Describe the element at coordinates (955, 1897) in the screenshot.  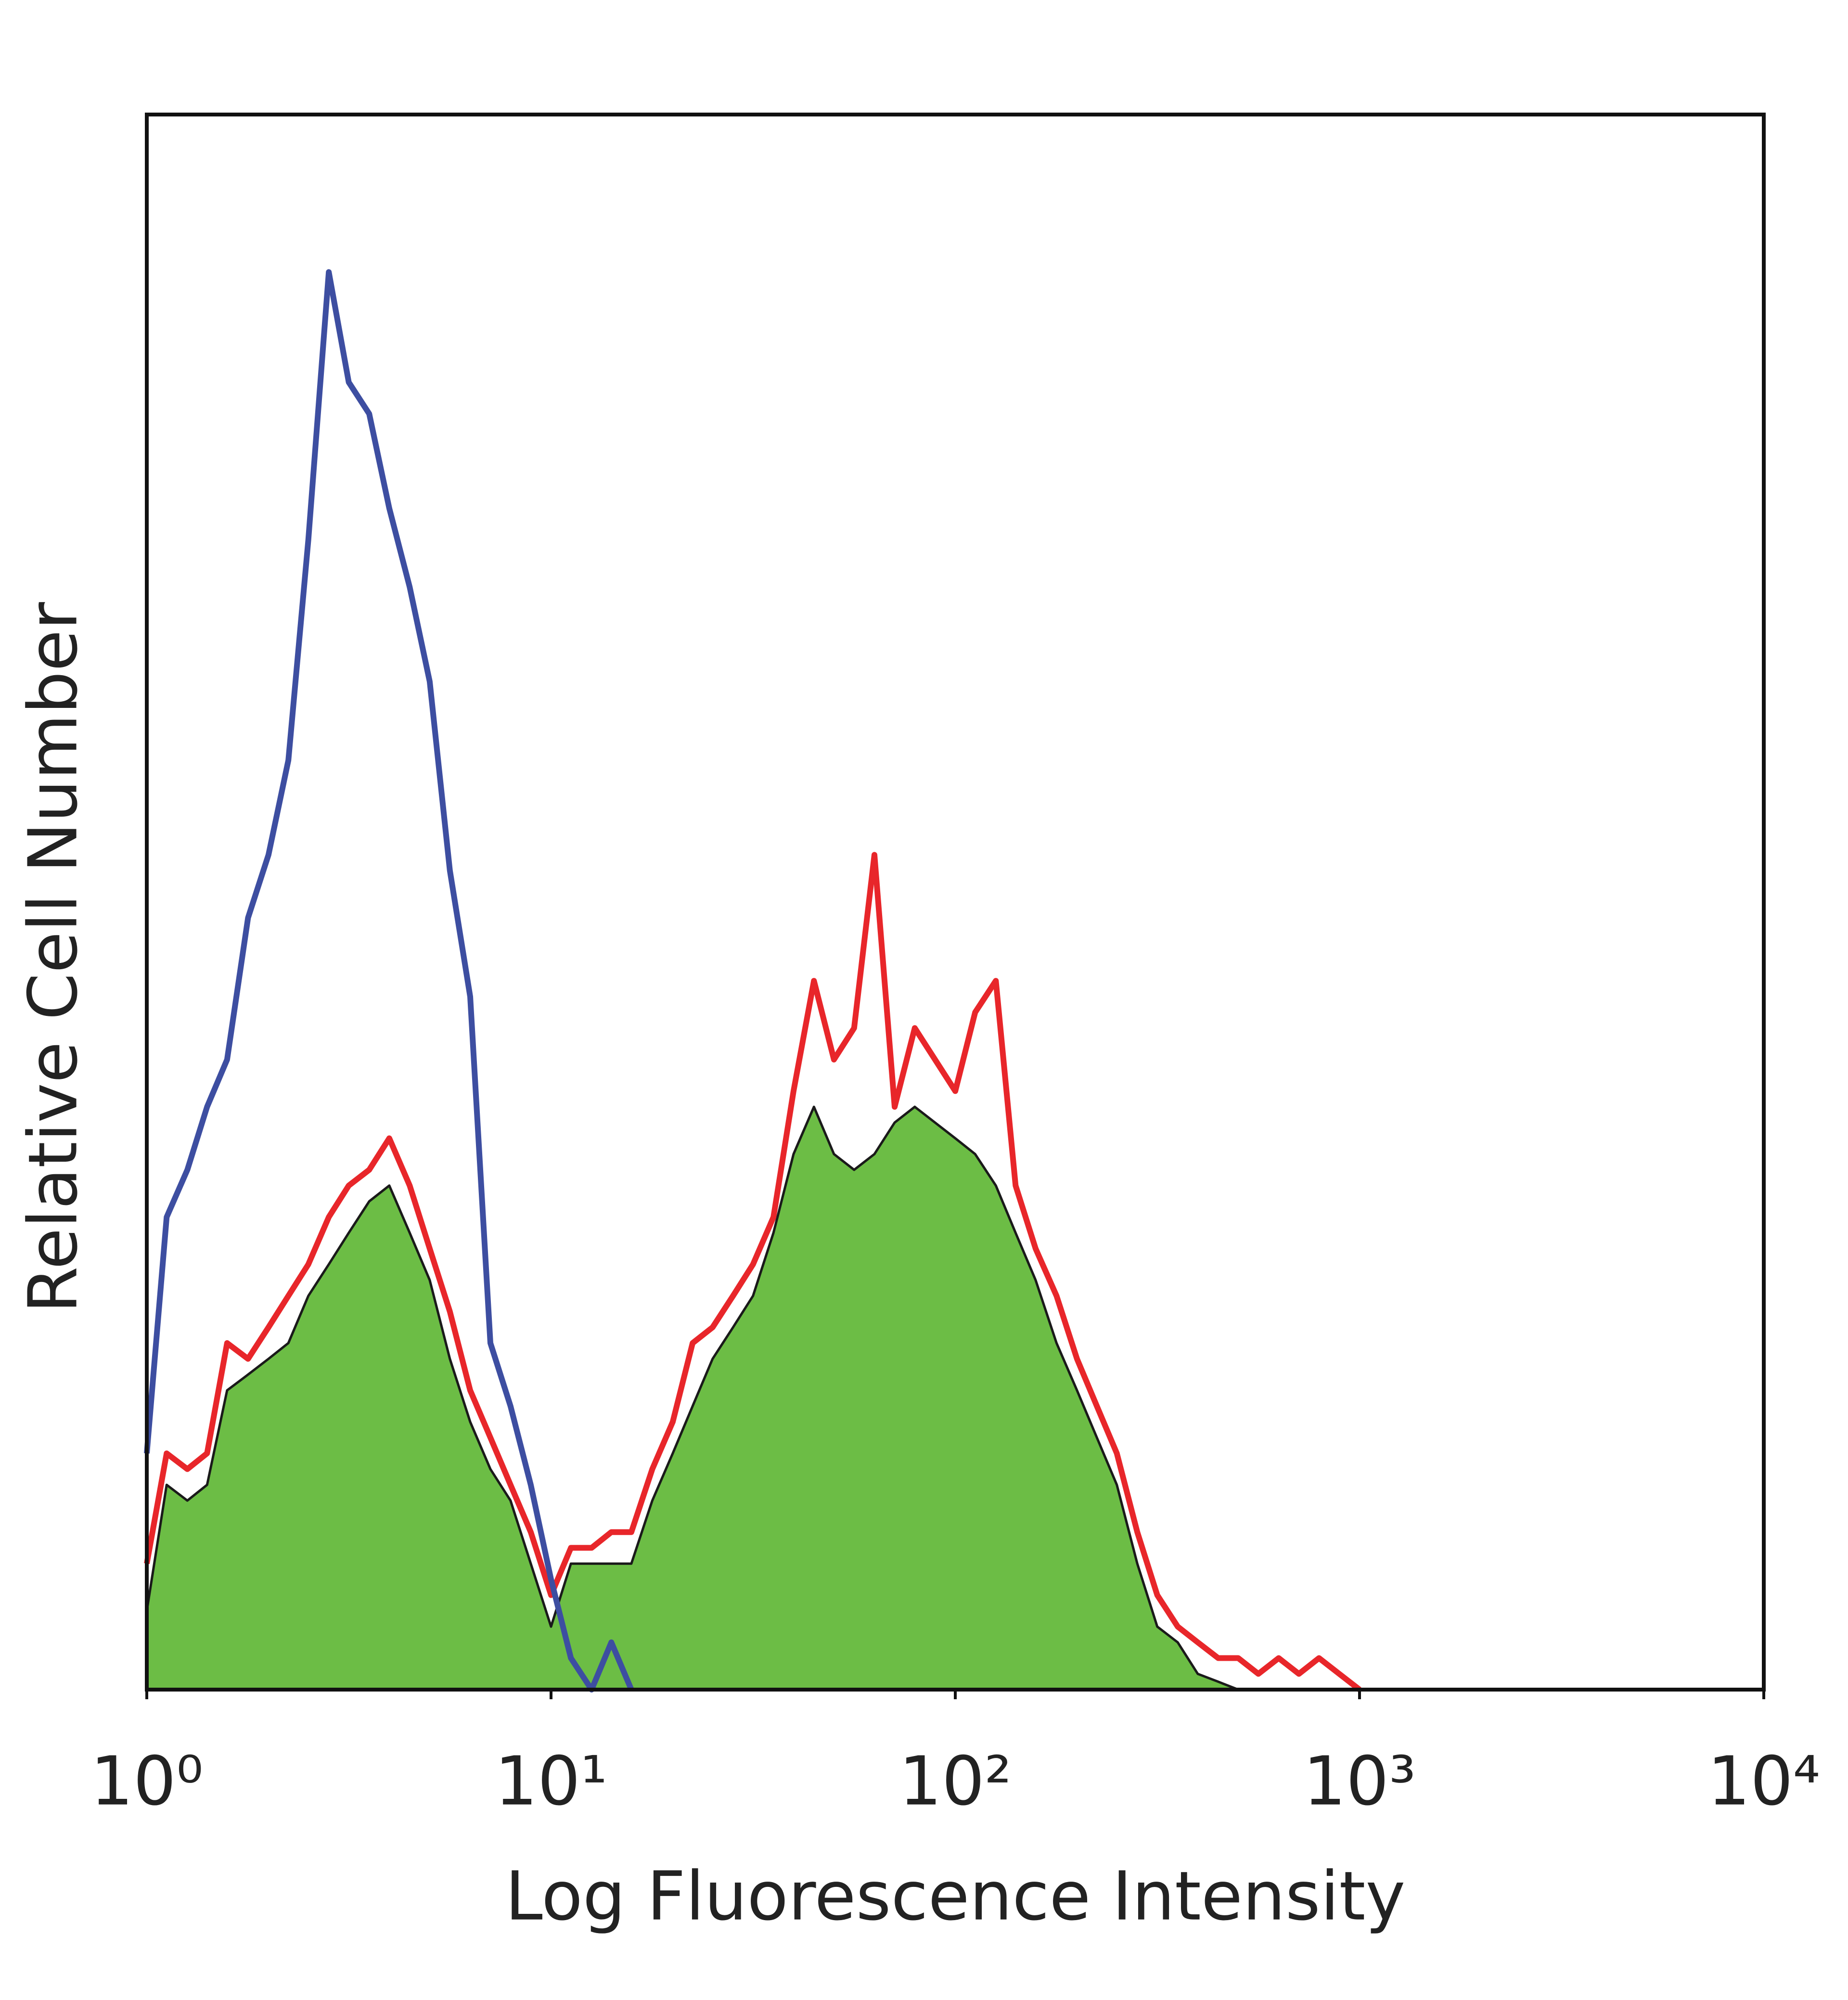
I see `x-axis-label: Log Fluorescence Intensity` at that location.